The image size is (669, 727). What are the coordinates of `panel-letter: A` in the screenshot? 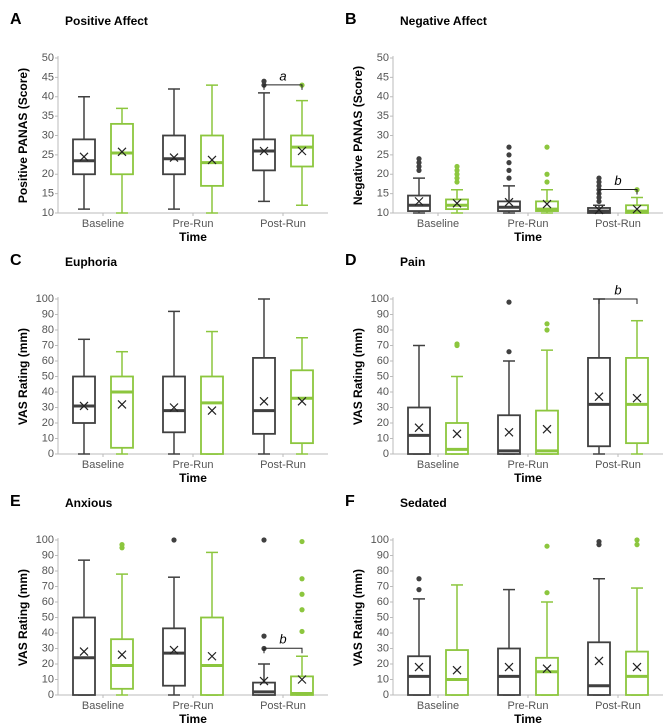 It's located at (16, 19).